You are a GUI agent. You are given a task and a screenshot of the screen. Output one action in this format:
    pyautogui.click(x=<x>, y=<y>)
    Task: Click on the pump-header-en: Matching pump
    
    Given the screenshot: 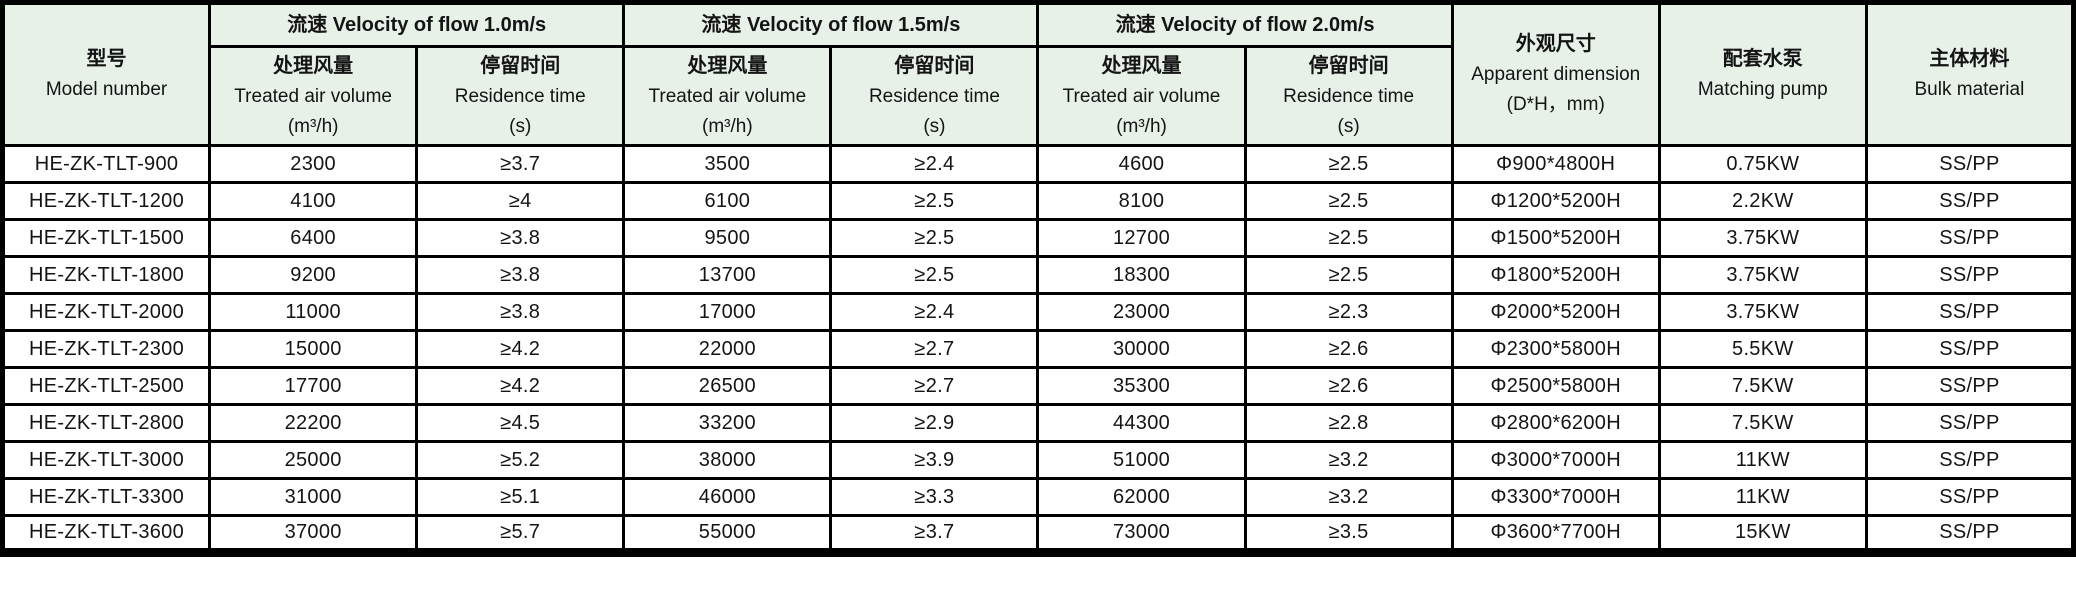 What is the action you would take?
    pyautogui.click(x=1762, y=89)
    